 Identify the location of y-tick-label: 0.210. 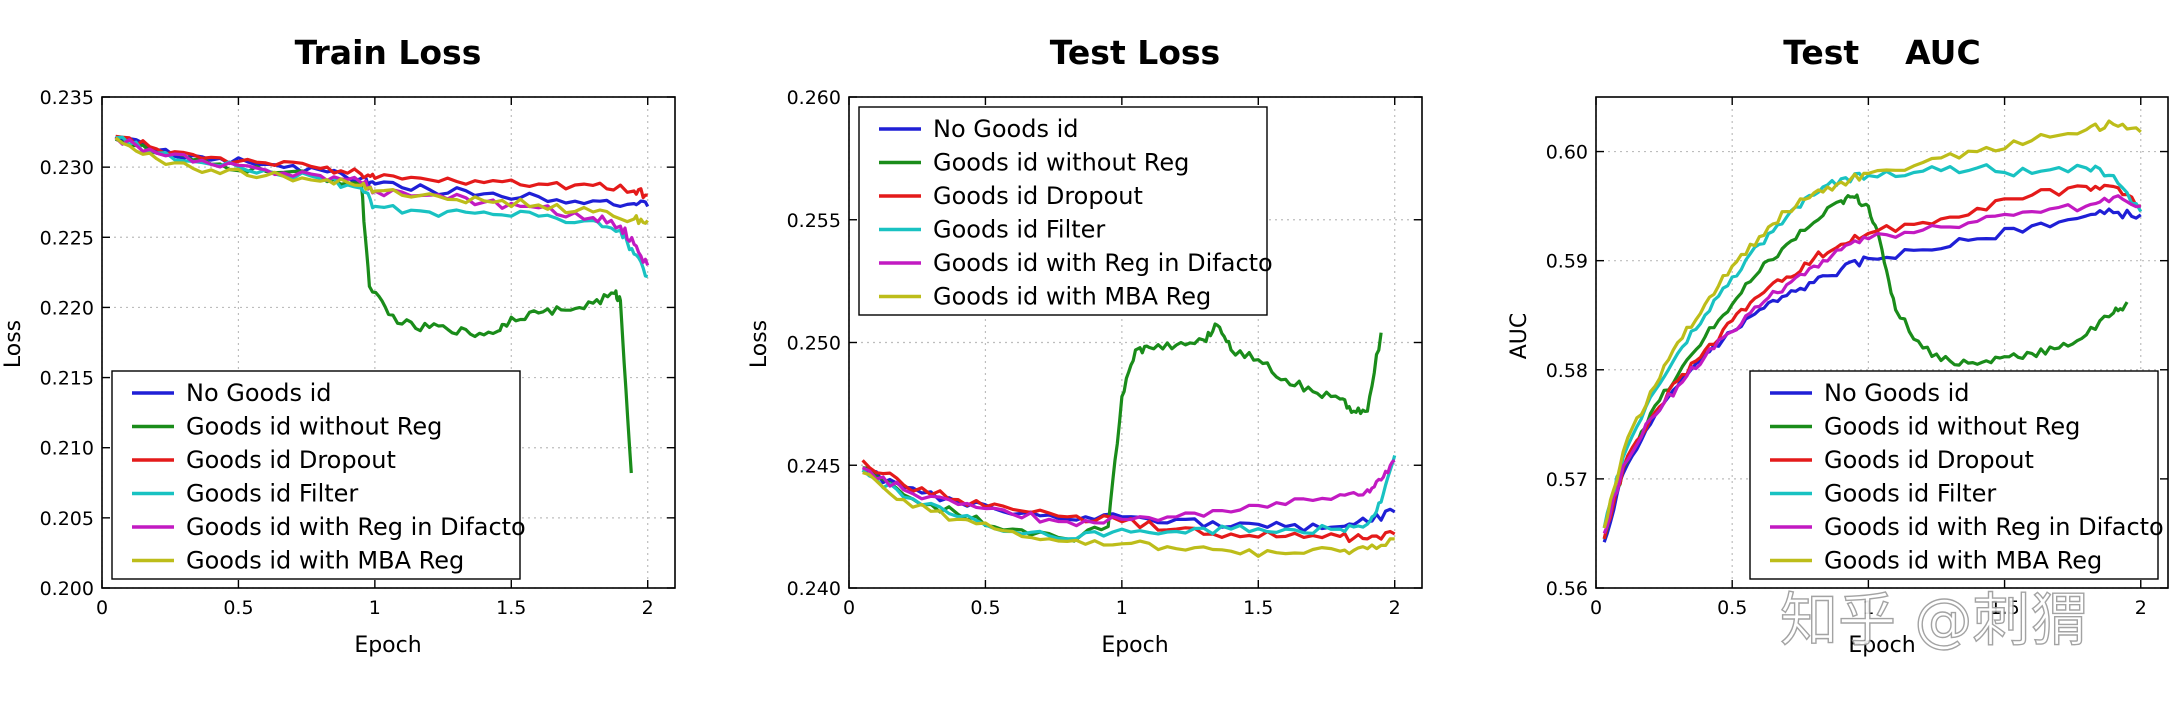
(67, 449).